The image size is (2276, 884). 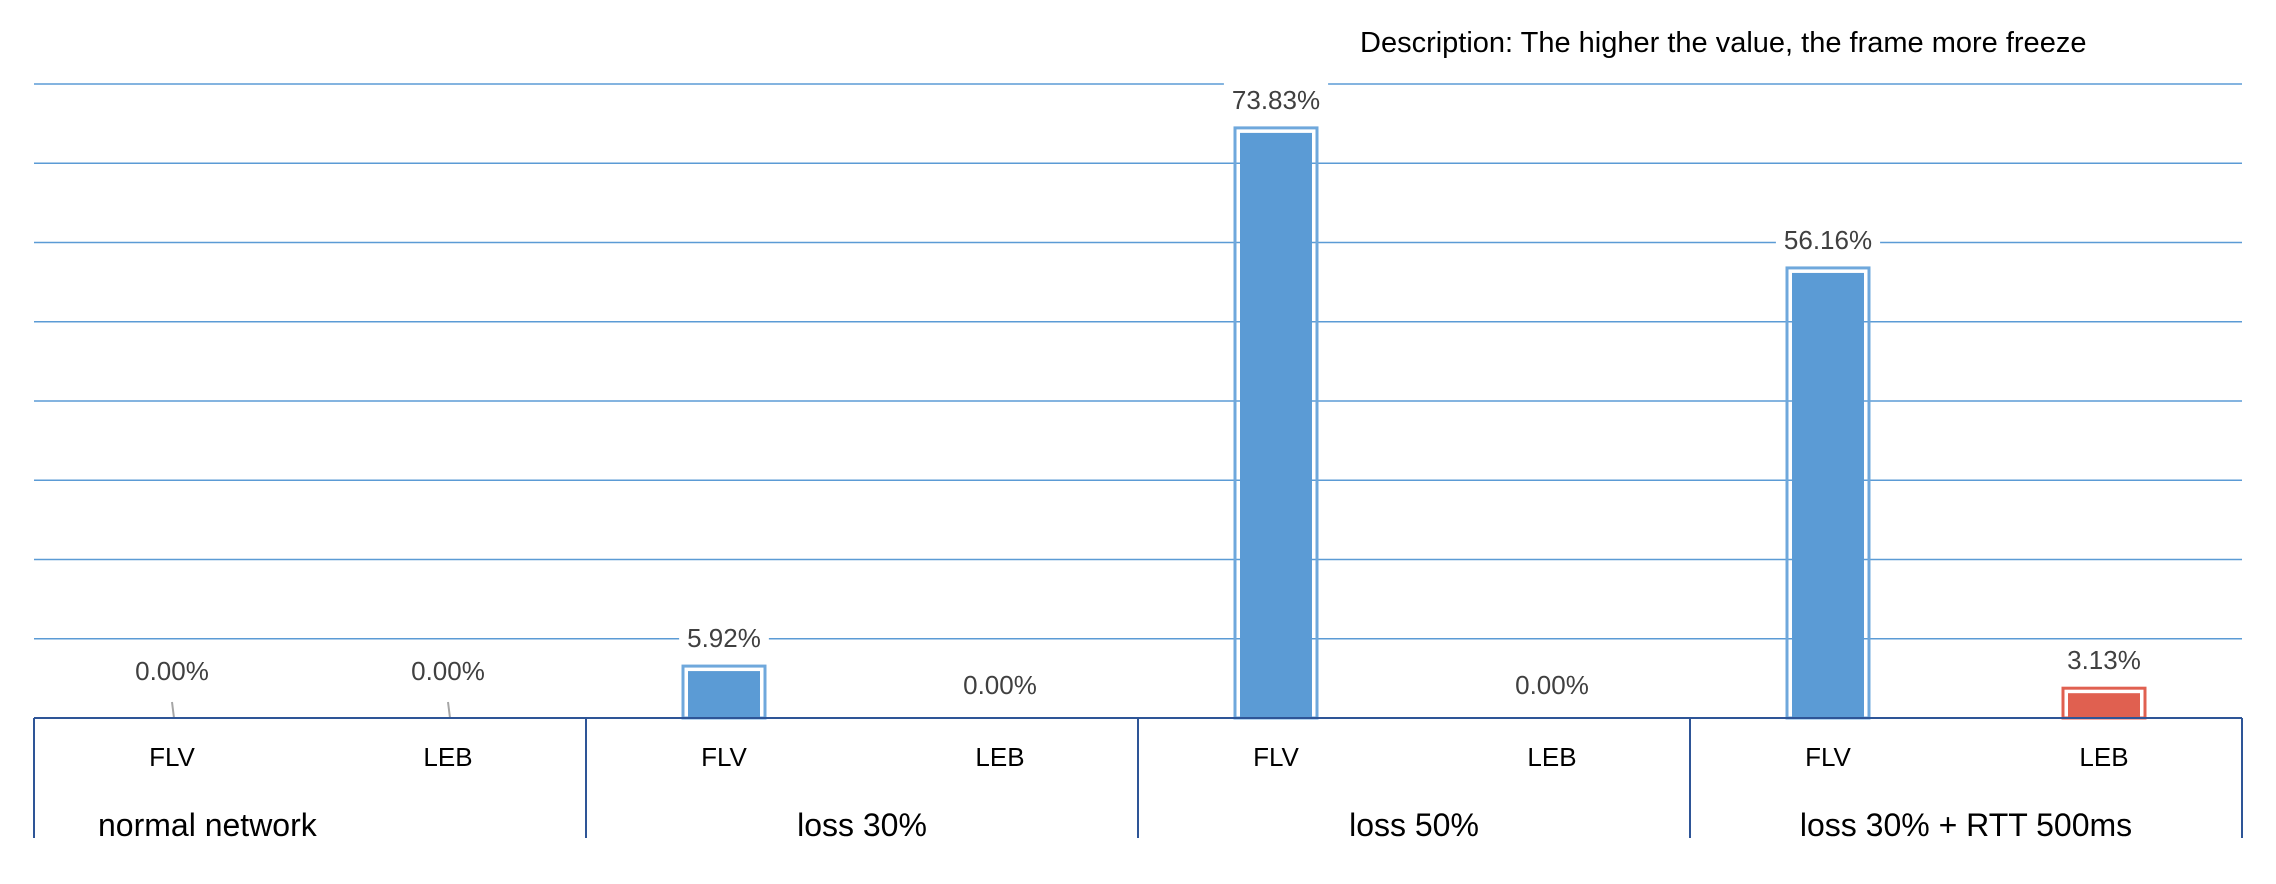 I want to click on group-label: loss 30% + RTT 500ms, so click(x=1966, y=825).